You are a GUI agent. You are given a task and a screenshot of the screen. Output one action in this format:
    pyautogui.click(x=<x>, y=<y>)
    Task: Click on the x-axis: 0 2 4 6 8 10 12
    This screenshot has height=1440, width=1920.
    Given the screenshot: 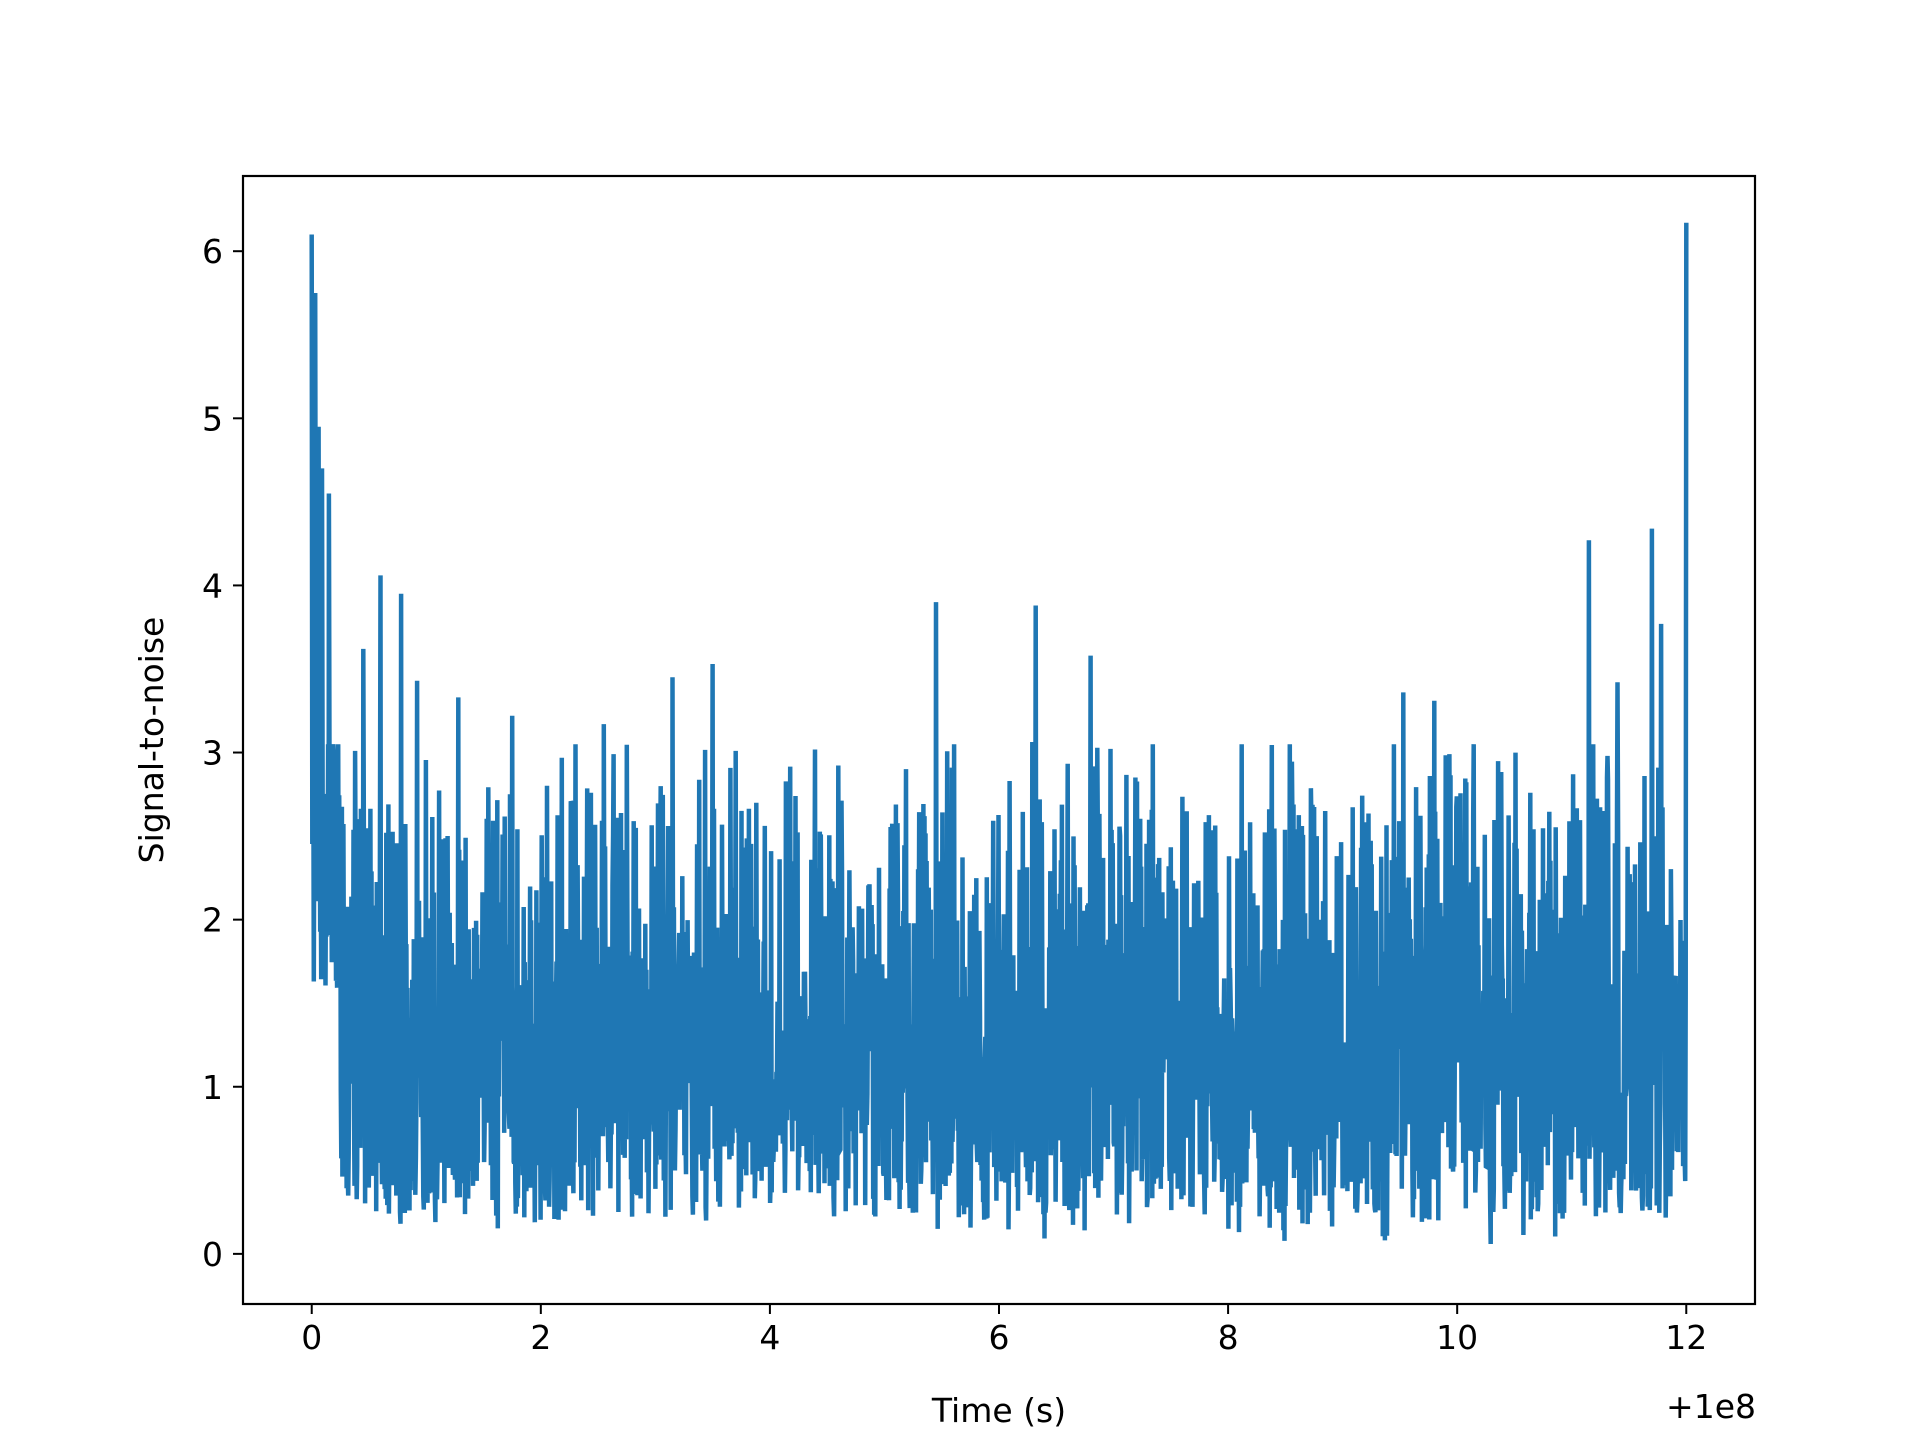 What is the action you would take?
    pyautogui.click(x=1004, y=1330)
    